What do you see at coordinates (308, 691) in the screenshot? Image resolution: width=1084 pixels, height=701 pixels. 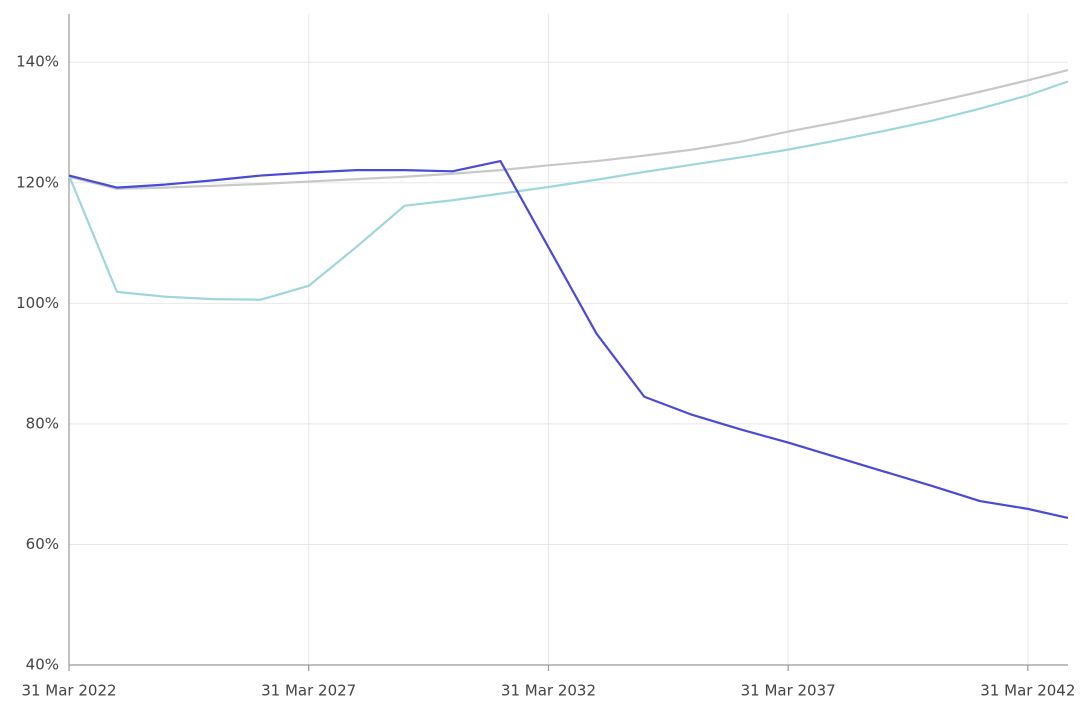 I see `x-tick-label: 31 Mar 2027` at bounding box center [308, 691].